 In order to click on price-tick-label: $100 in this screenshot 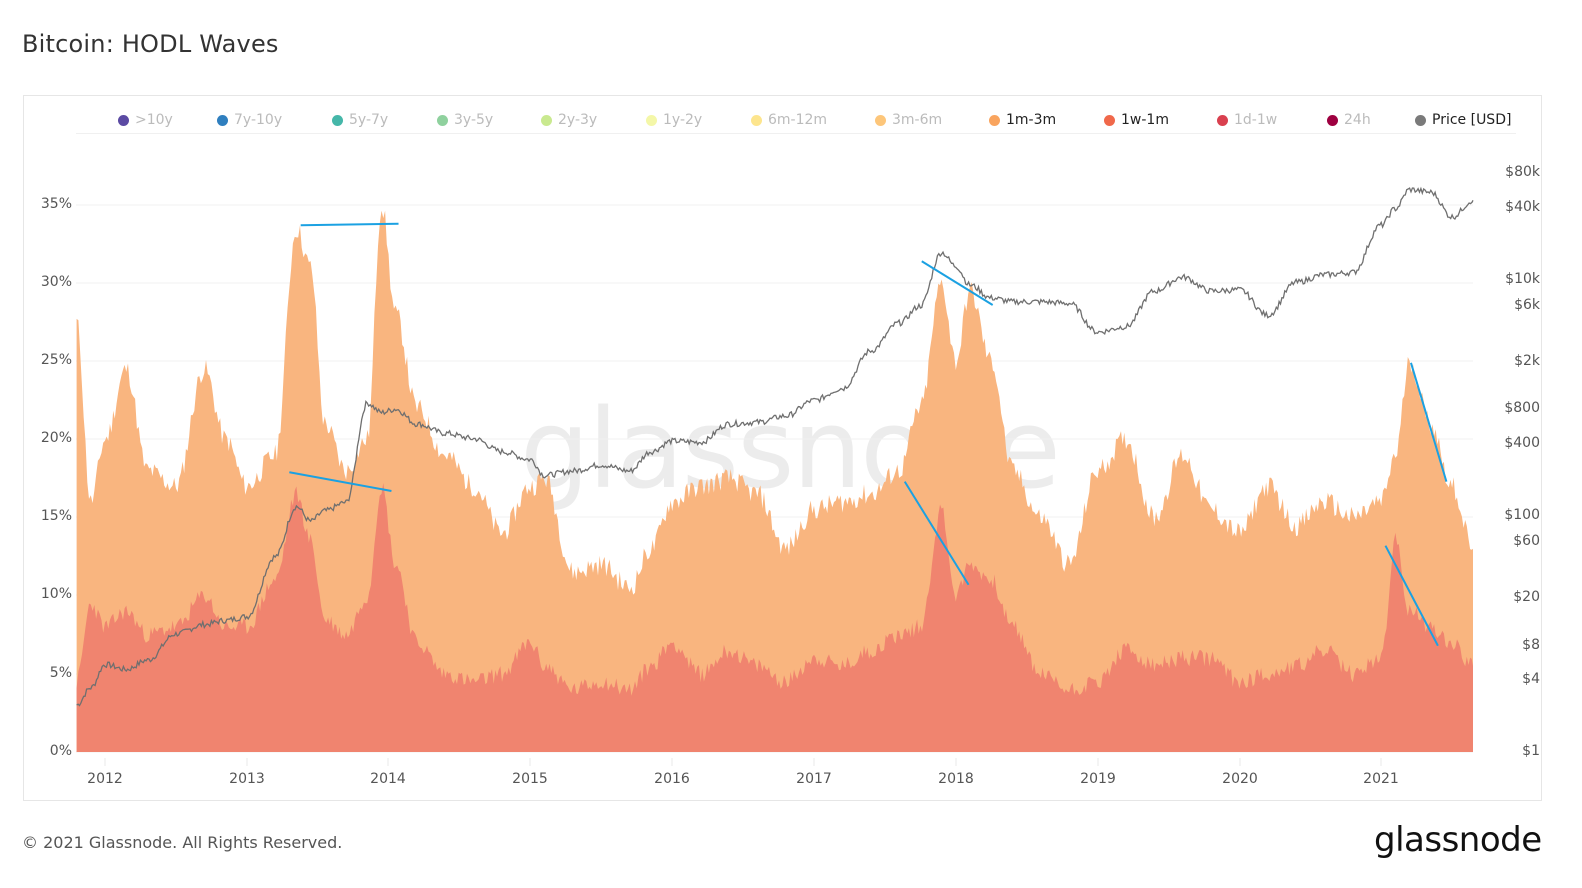, I will do `click(1522, 515)`.